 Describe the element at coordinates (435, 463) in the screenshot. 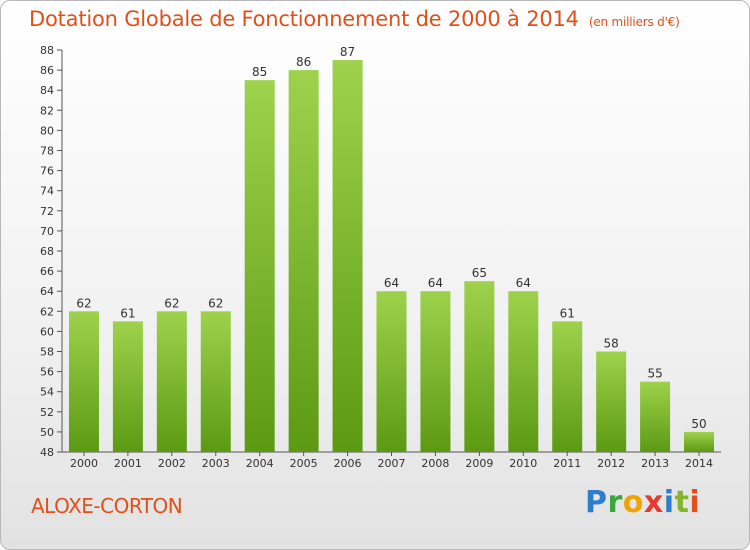

I see `x-tick-label: 2008` at that location.